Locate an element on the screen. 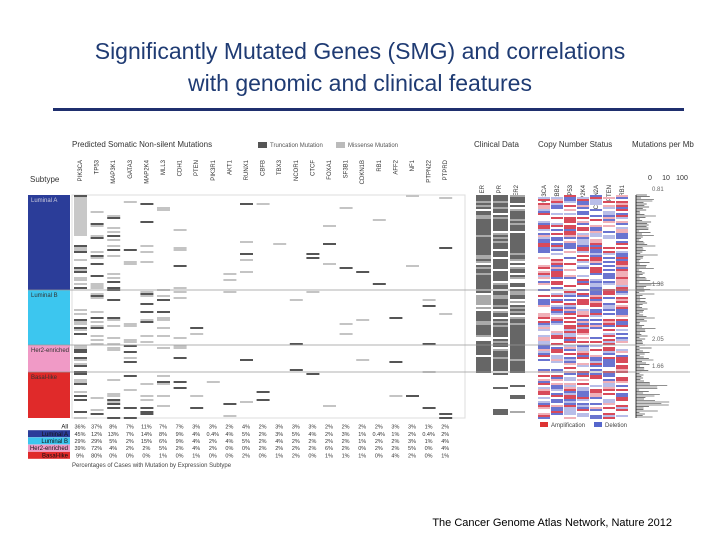  percent-cell: 4% is located at coordinates (113, 449).